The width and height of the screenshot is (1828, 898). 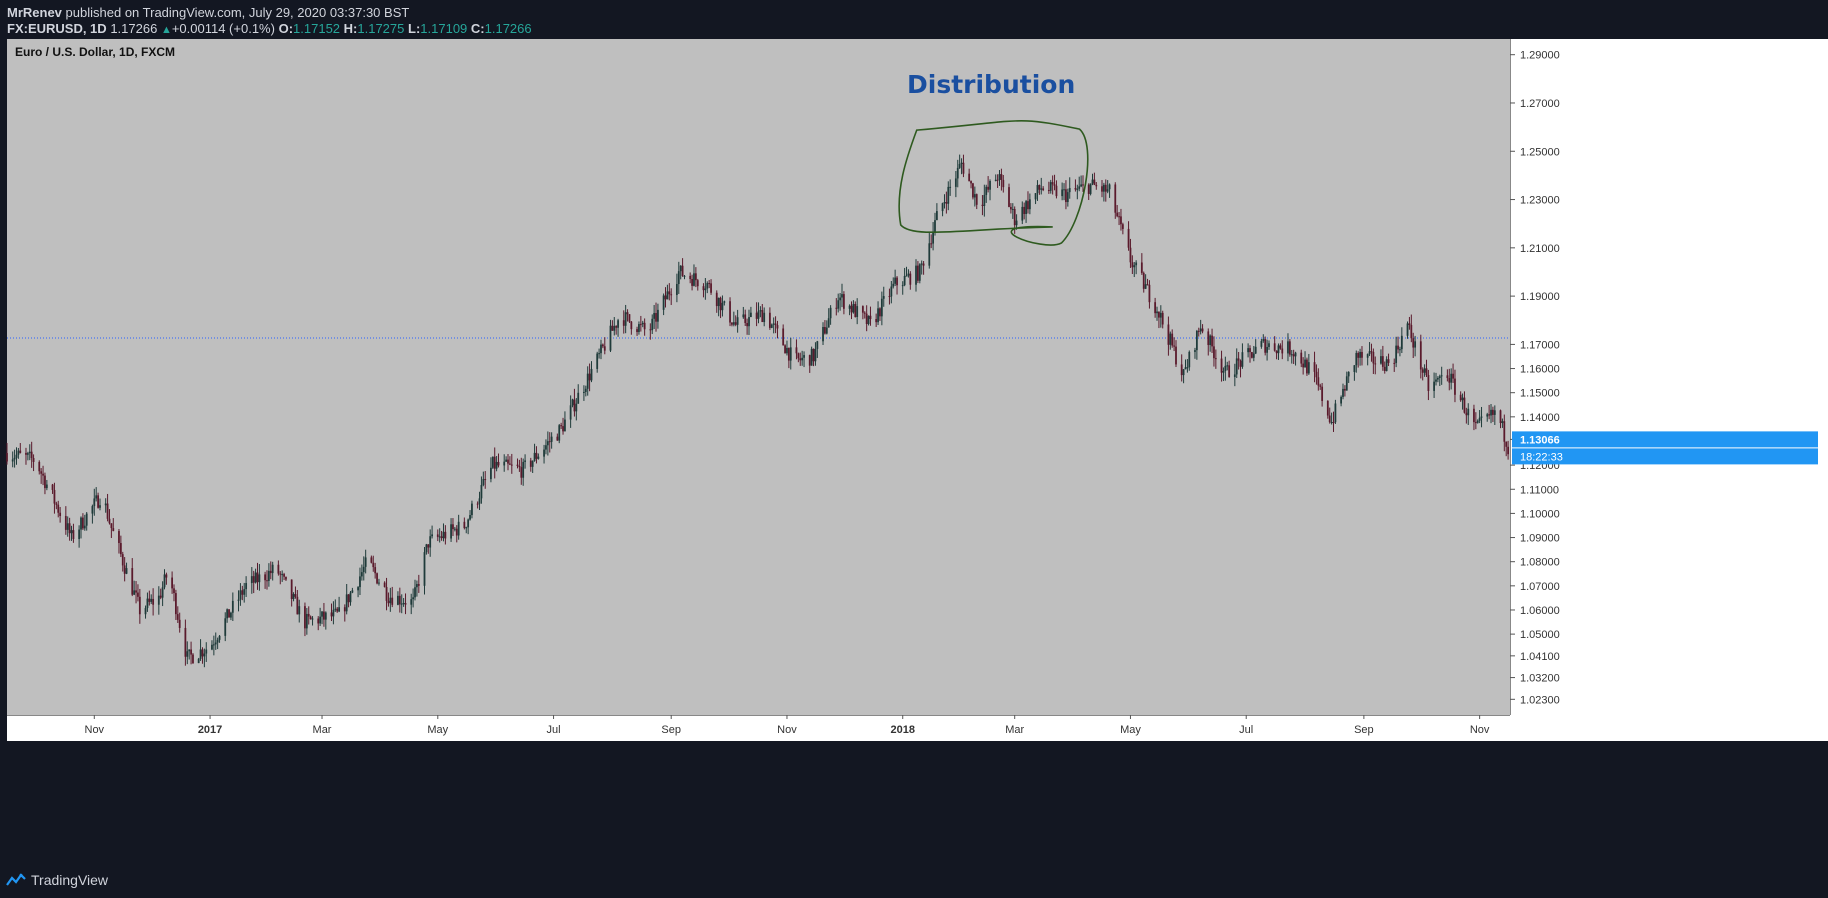 I want to click on axis-corner, so click(x=1669, y=728).